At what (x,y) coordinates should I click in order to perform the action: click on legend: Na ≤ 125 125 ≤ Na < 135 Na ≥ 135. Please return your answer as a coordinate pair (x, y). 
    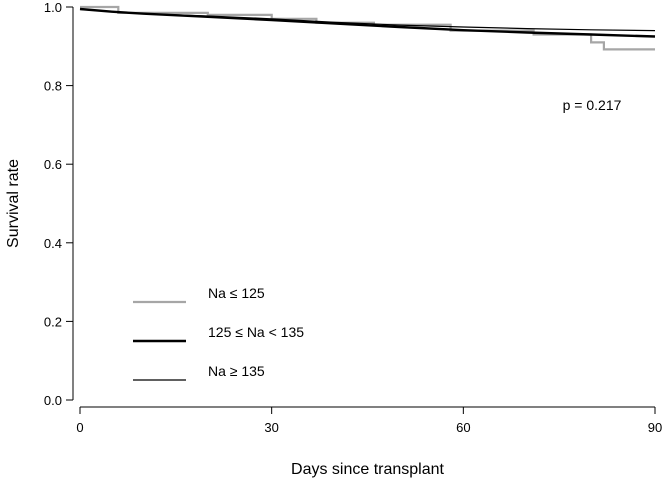
    Looking at the image, I should click on (218, 333).